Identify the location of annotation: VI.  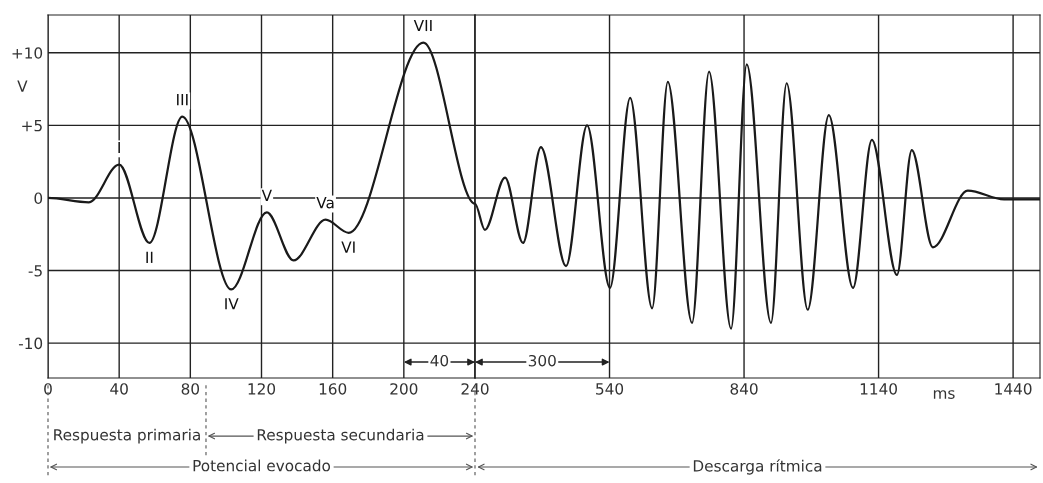
(348, 247).